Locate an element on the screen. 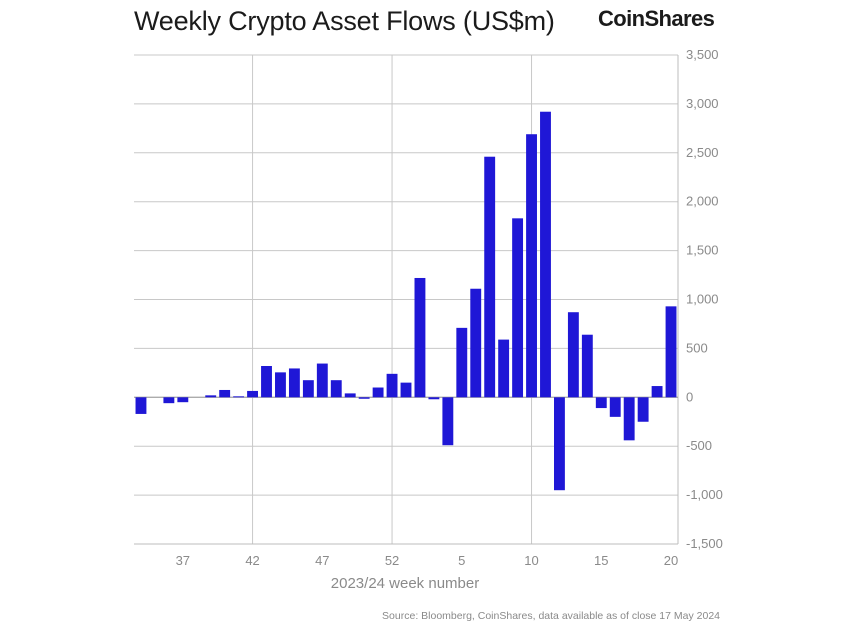 The width and height of the screenshot is (860, 632). y-tick-label: -1,000 is located at coordinates (704, 494).